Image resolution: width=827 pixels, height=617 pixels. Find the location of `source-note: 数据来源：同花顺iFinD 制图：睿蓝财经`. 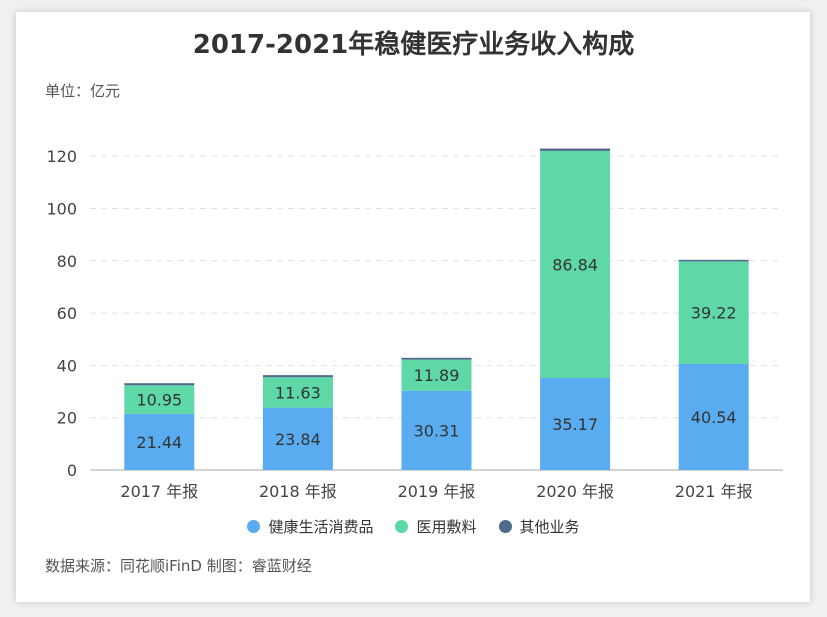

source-note: 数据来源：同花顺iFinD 制图：睿蓝财经 is located at coordinates (178, 566).